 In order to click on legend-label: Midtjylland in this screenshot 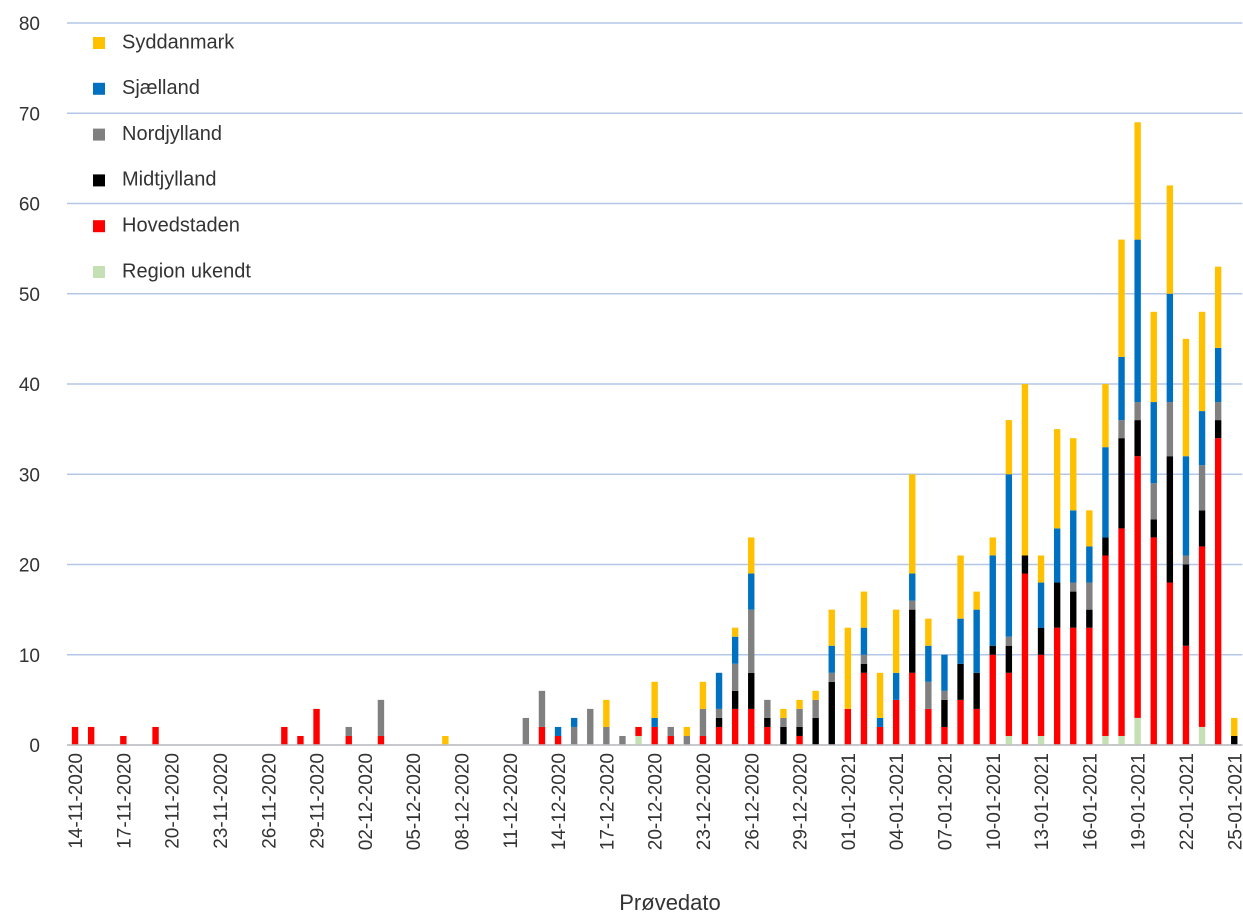, I will do `click(169, 180)`.